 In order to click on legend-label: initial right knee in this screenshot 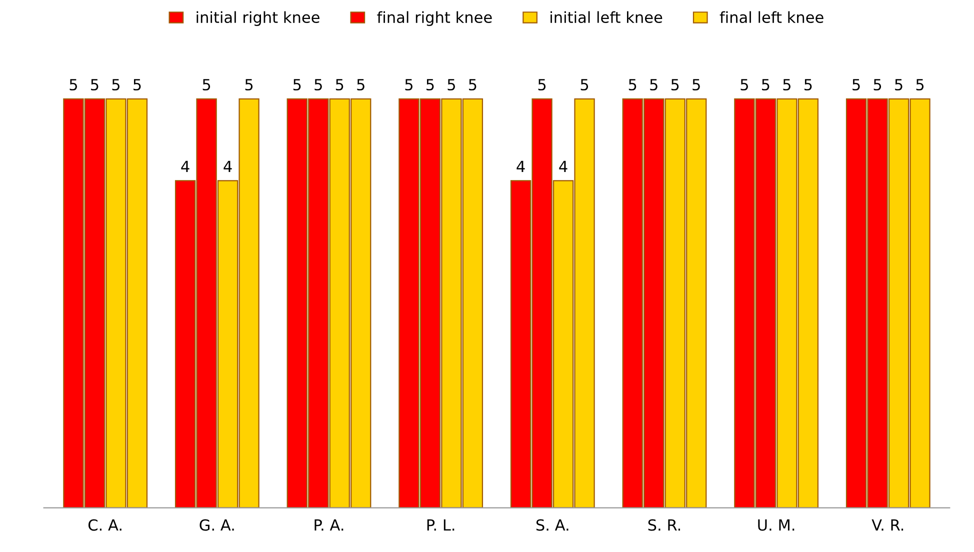, I will do `click(258, 18)`.